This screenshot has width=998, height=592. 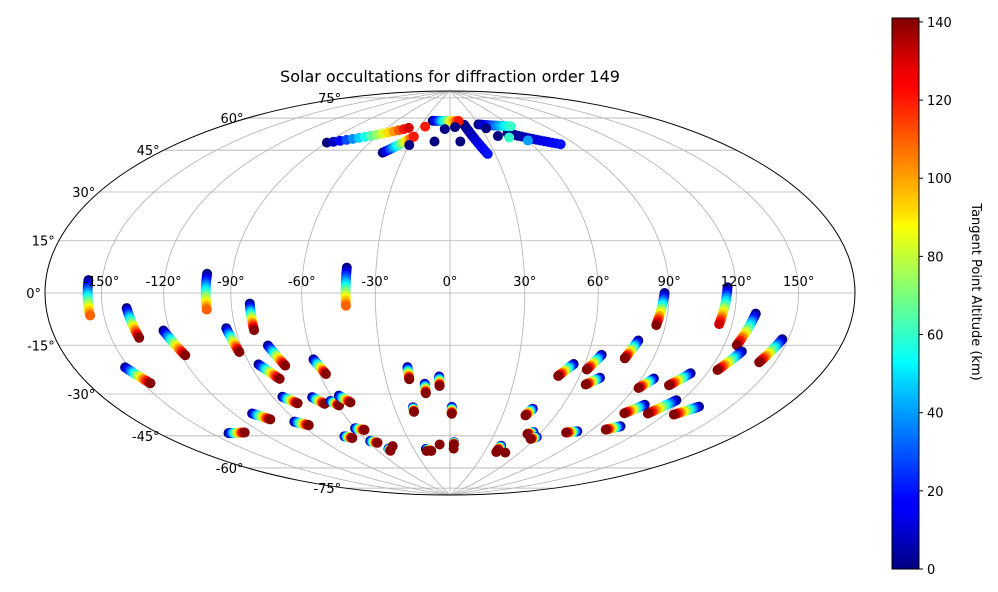 What do you see at coordinates (939, 101) in the screenshot?
I see `colorbar-tick-label: 120` at bounding box center [939, 101].